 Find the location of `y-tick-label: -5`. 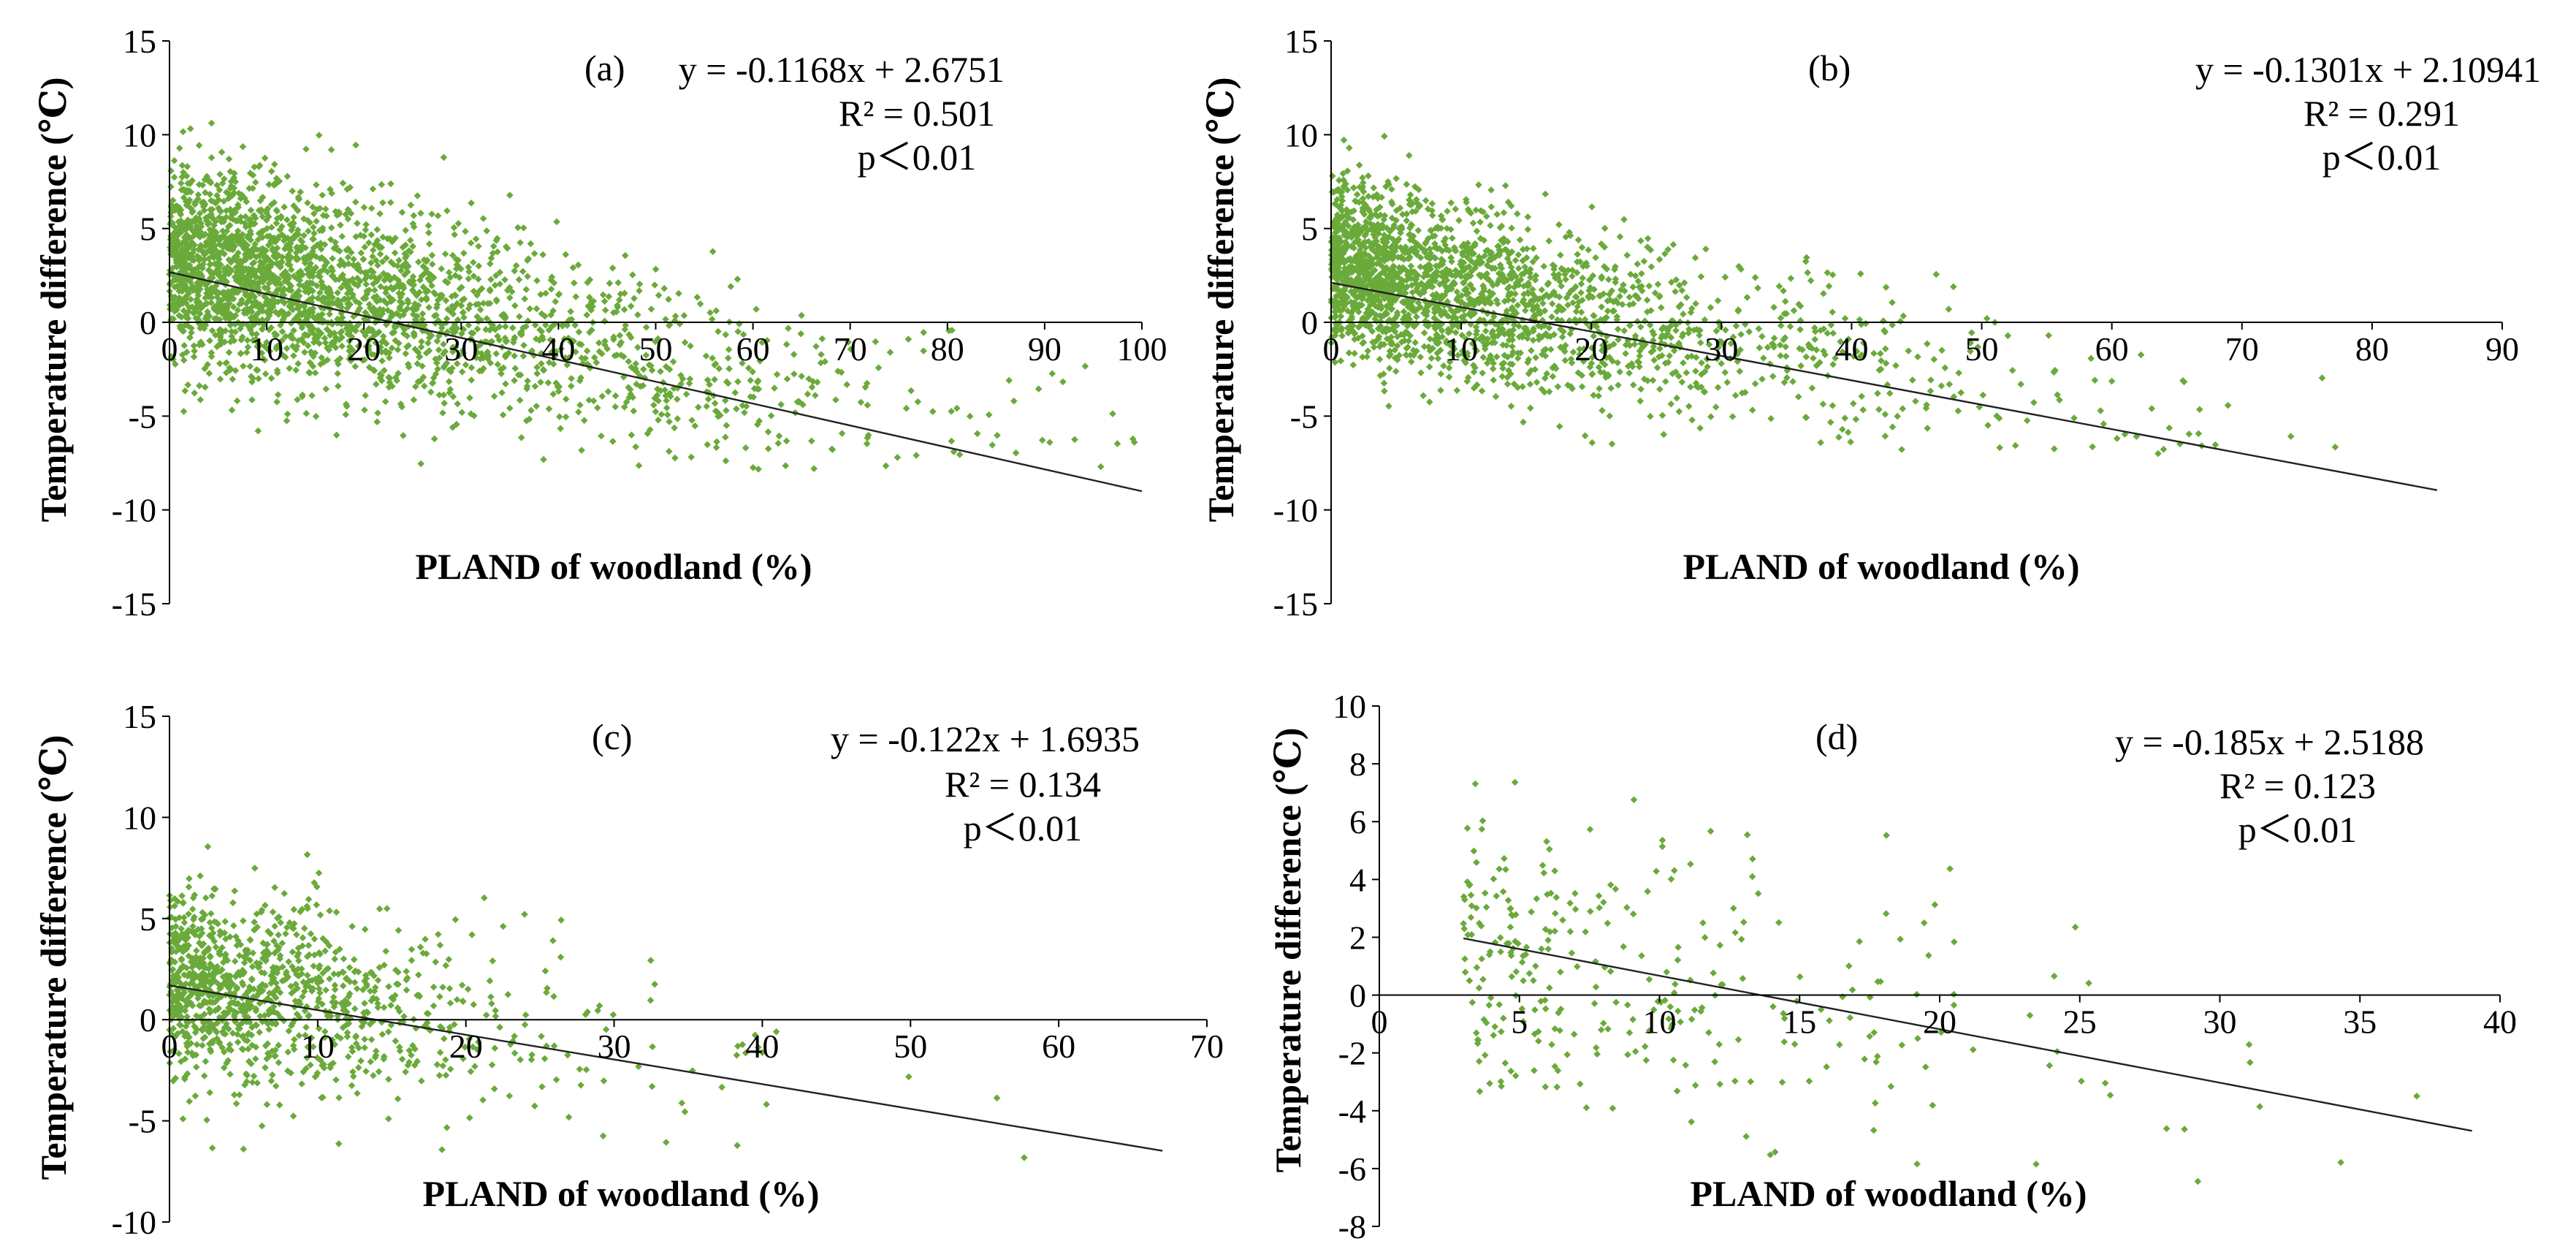

y-tick-label: -5 is located at coordinates (1304, 416).